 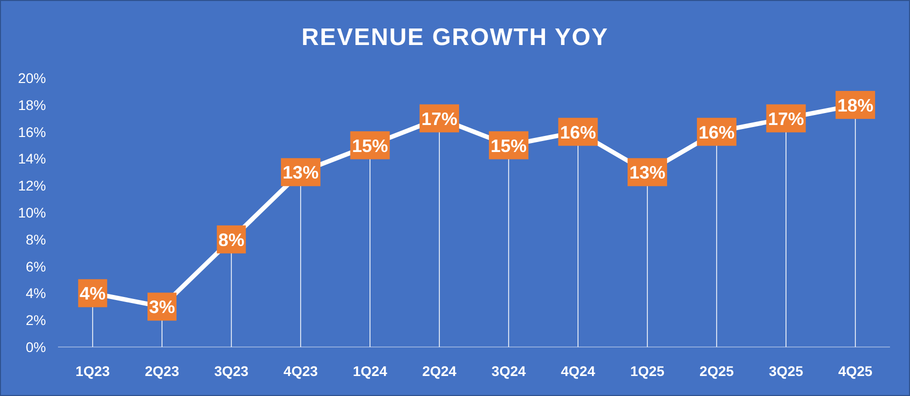 I want to click on x-tick-label: 1Q24, so click(x=370, y=371).